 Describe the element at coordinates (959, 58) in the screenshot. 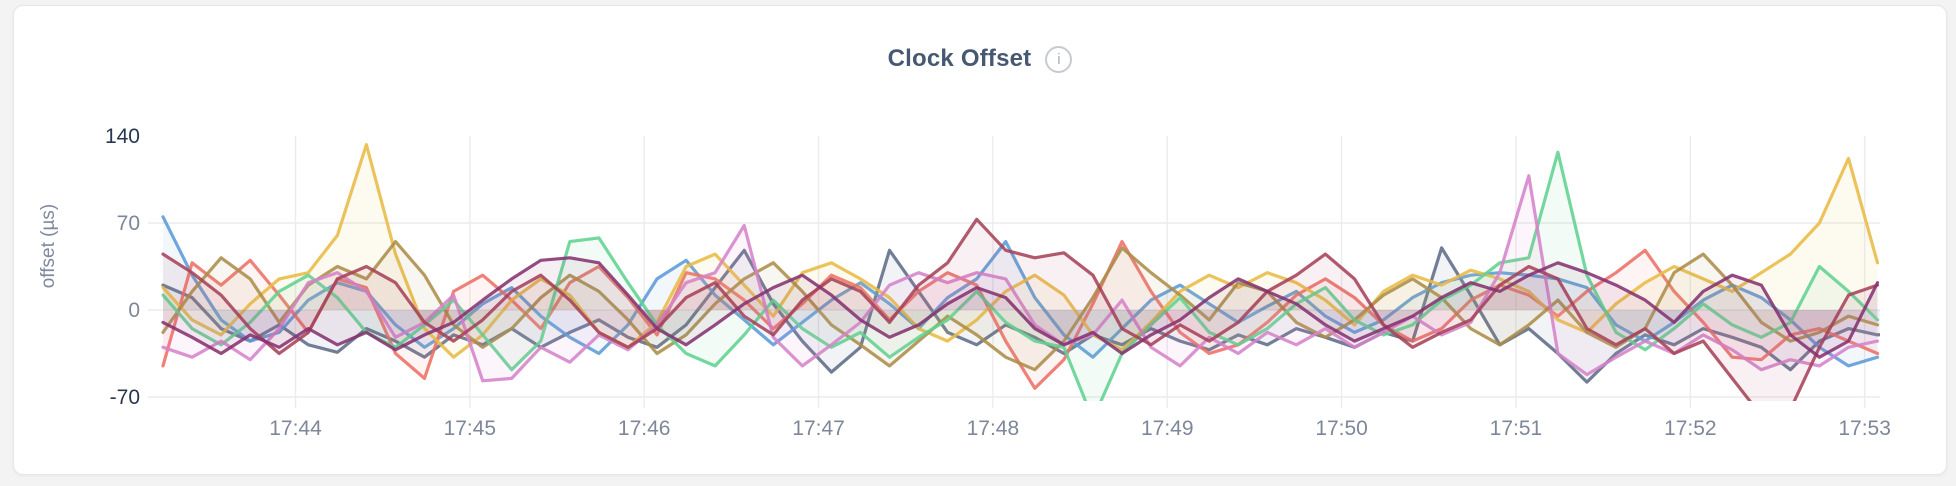

I see `chart-title: Clock Offset` at that location.